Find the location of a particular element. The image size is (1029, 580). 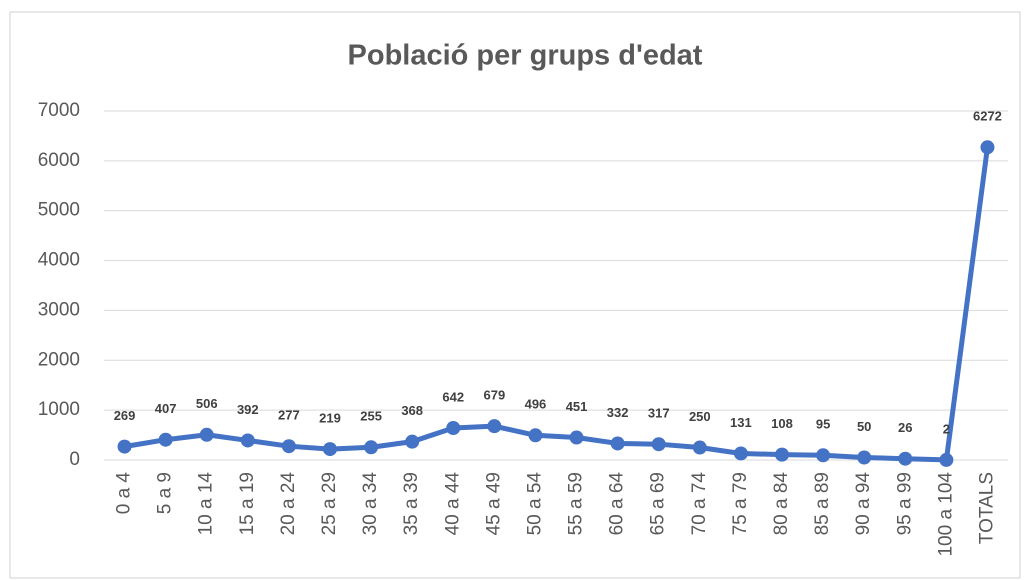

data-label: 2 is located at coordinates (946, 428).